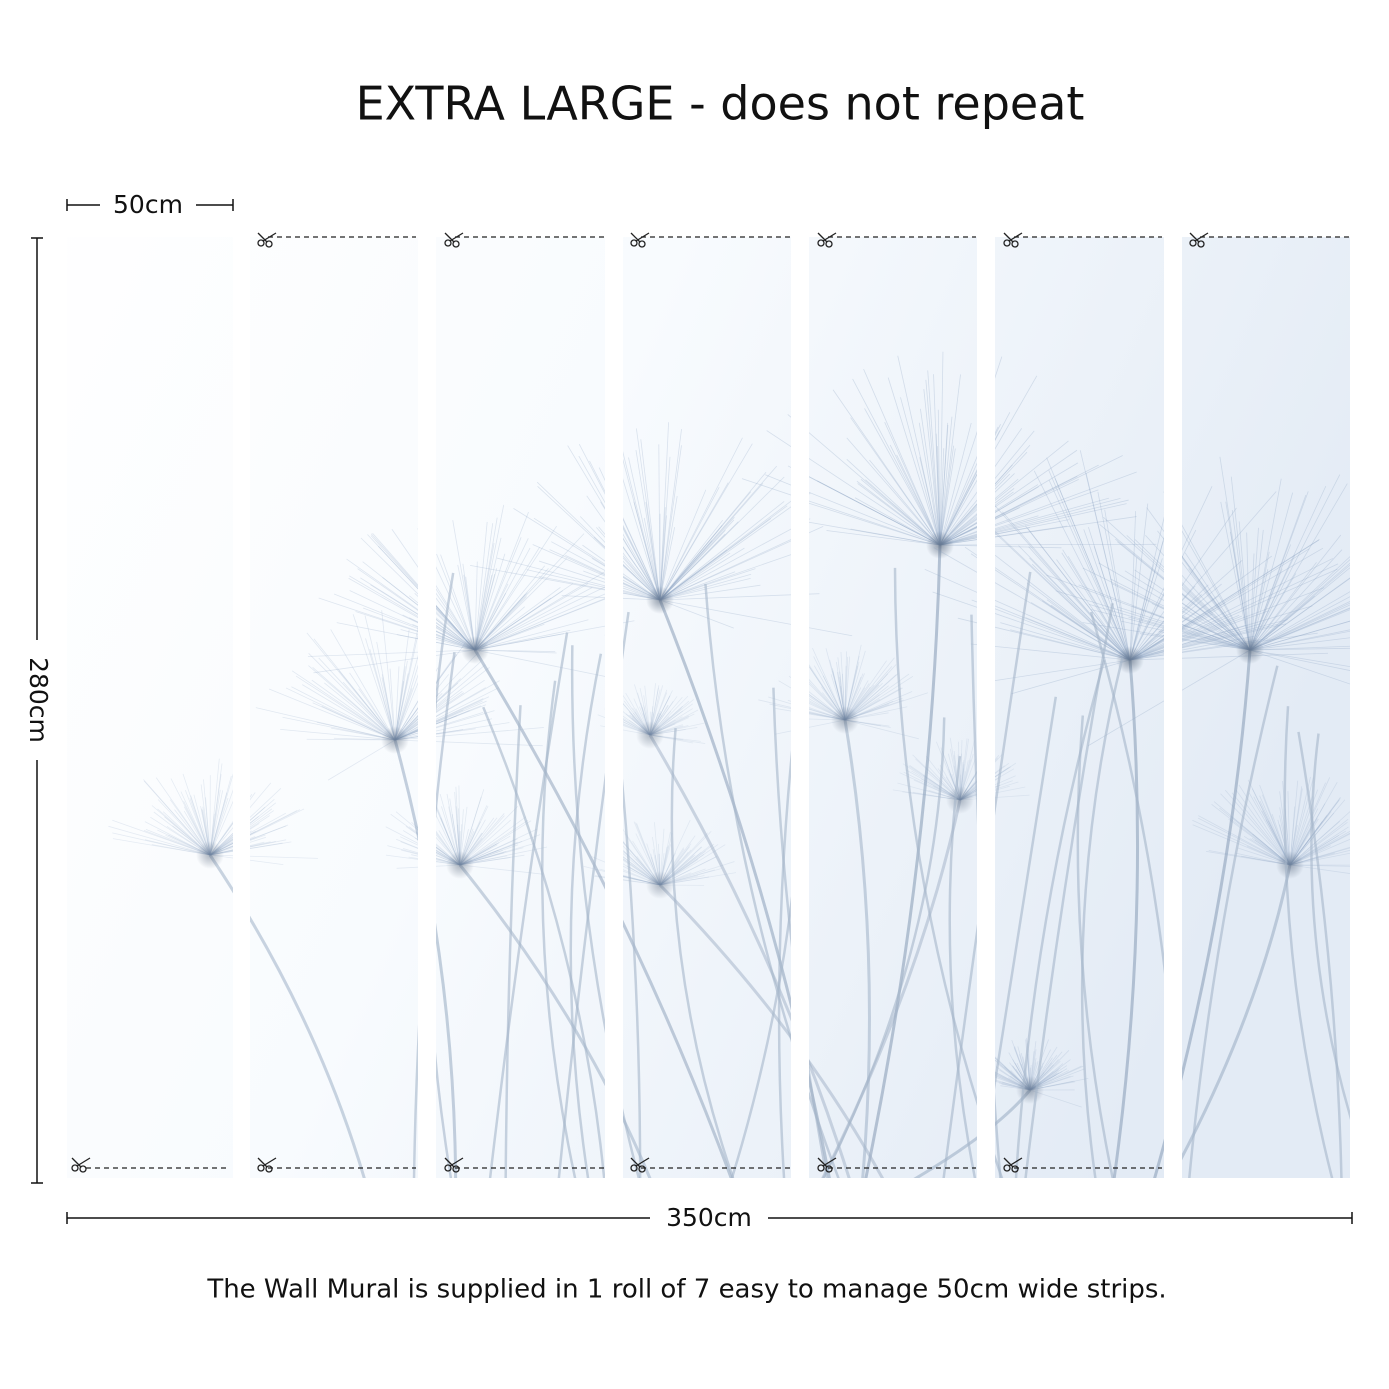 This screenshot has height=1389, width=1389. Describe the element at coordinates (709, 1217) in the screenshot. I see `total-width-label: 350cm` at that location.